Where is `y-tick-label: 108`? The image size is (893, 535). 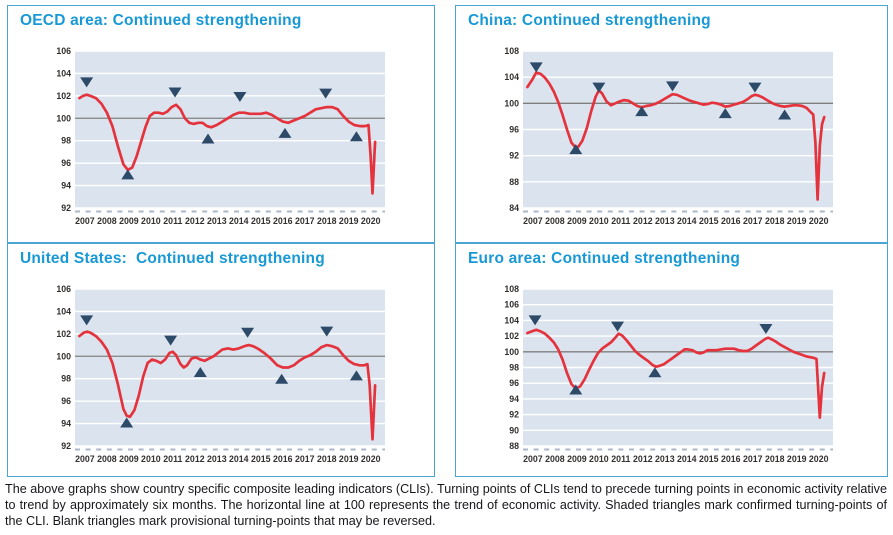 y-tick-label: 108 is located at coordinates (511, 51).